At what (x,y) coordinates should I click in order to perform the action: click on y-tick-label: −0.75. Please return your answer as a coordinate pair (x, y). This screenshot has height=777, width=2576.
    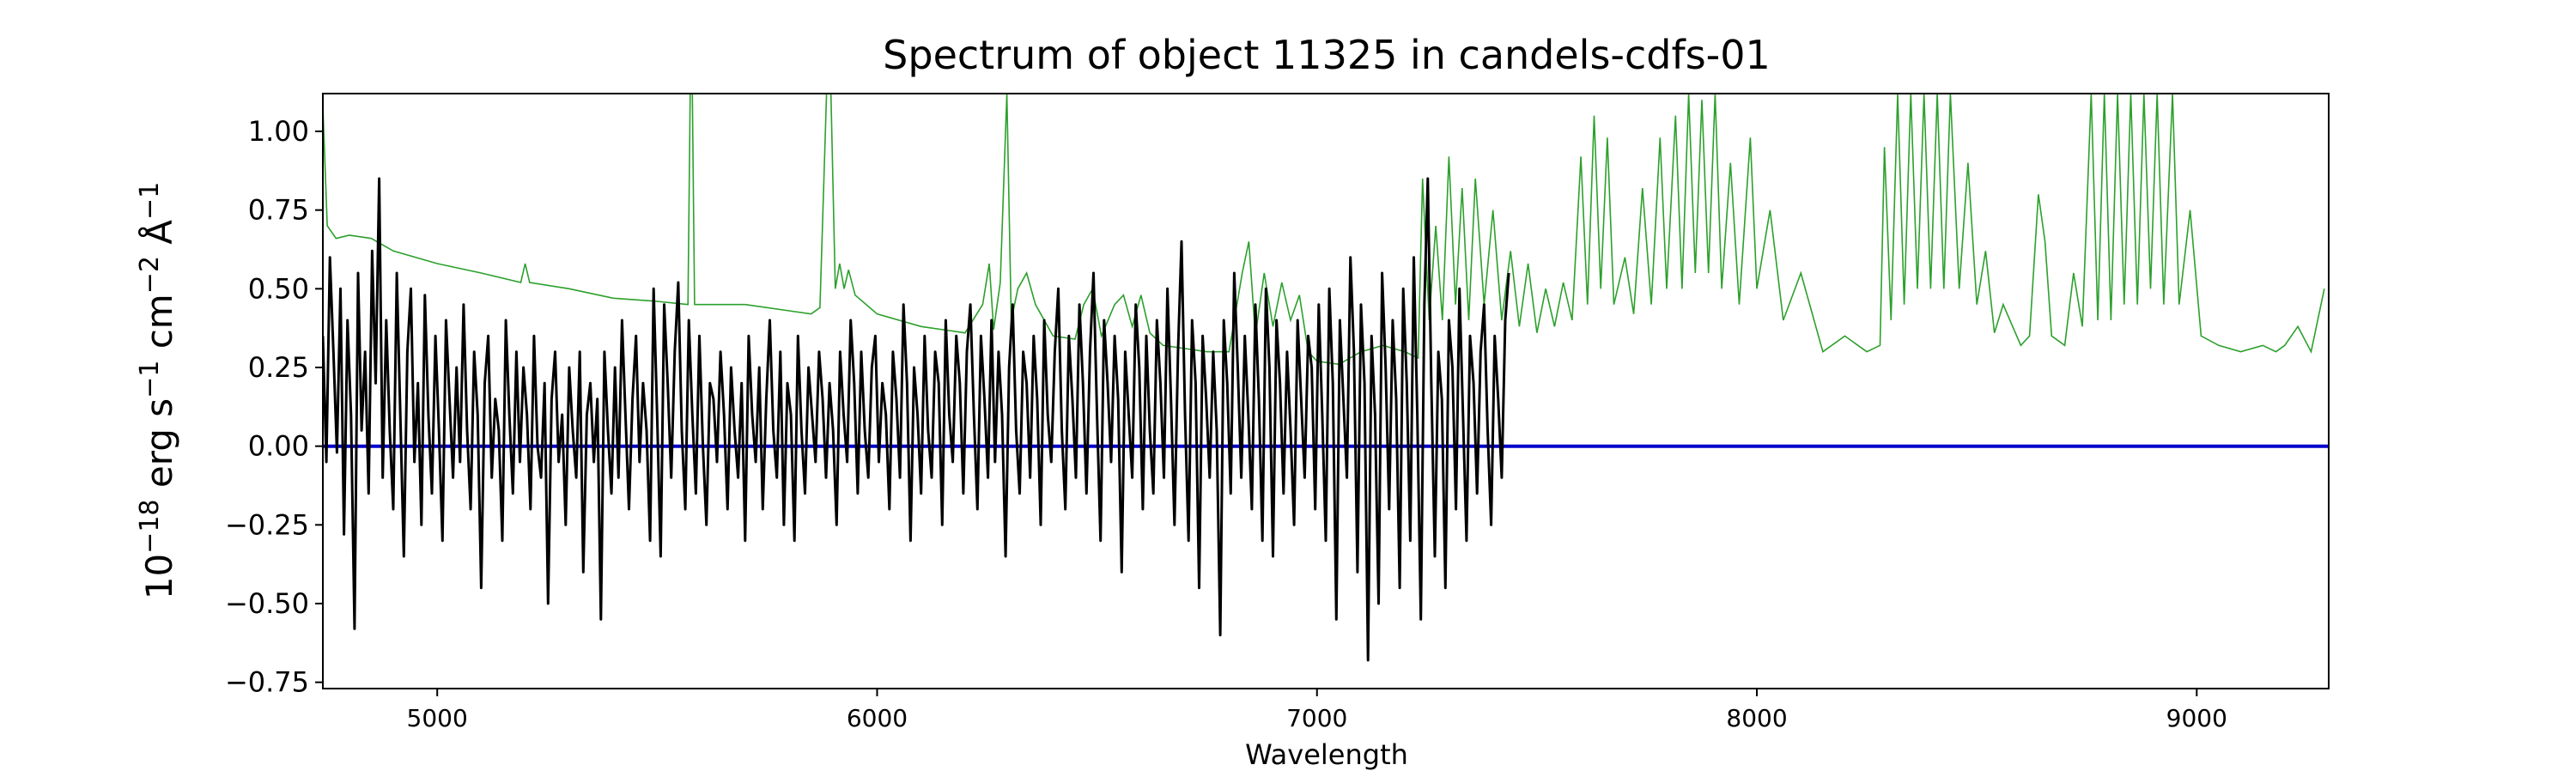
    Looking at the image, I should click on (267, 682).